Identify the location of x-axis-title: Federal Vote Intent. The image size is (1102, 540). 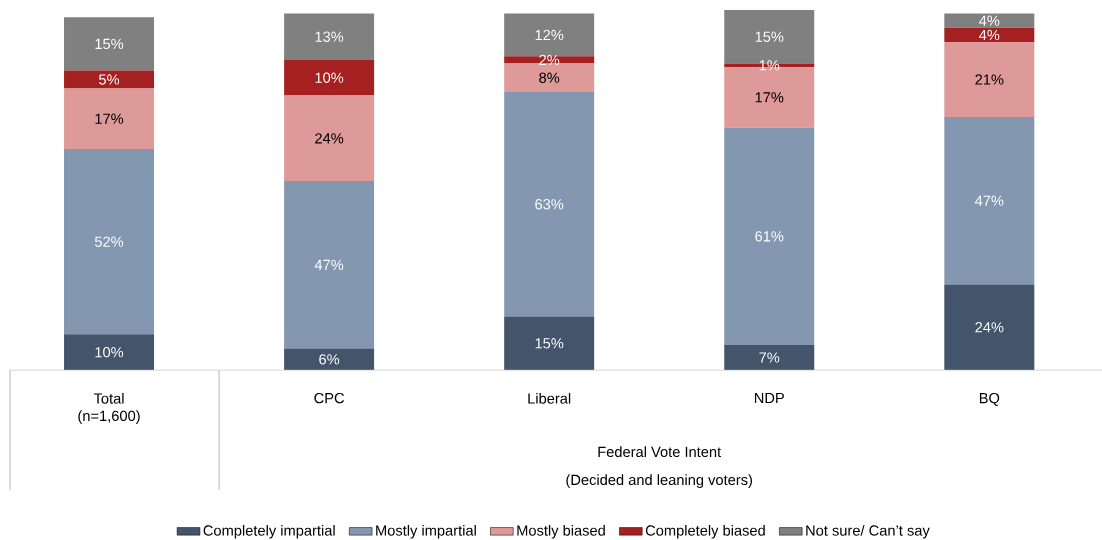
(660, 452).